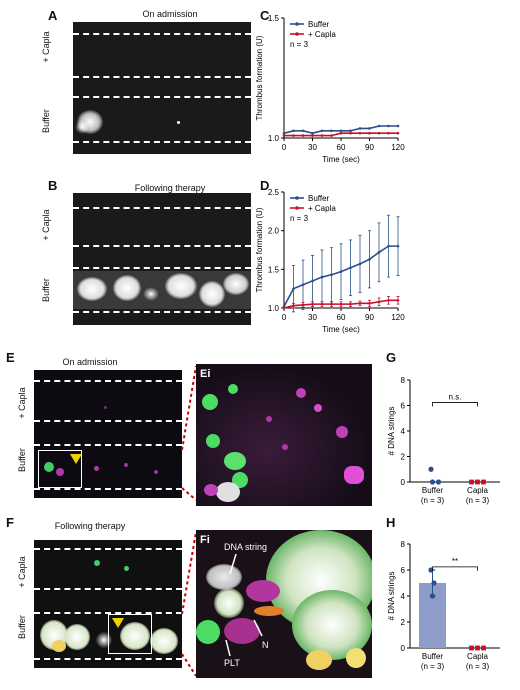  What do you see at coordinates (284, 435) in the screenshot?
I see `zoom-micrograph-ei: Ei` at bounding box center [284, 435].